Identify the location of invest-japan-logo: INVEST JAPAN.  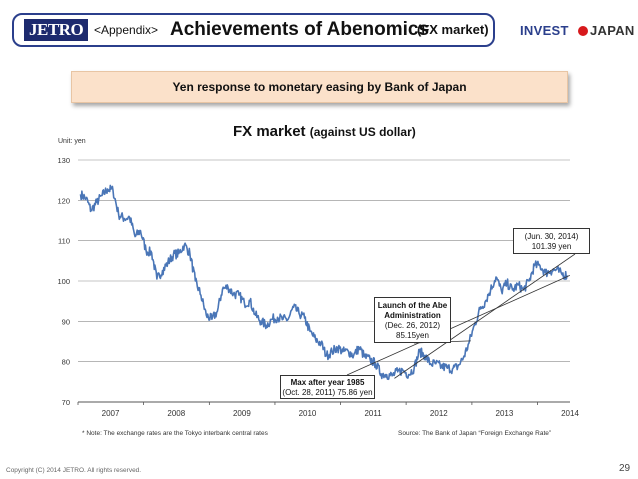
(577, 32).